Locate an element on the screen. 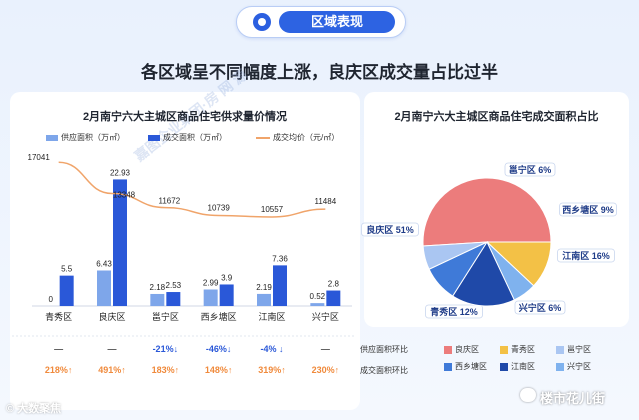  deal-value-label: 2.8 is located at coordinates (334, 284).